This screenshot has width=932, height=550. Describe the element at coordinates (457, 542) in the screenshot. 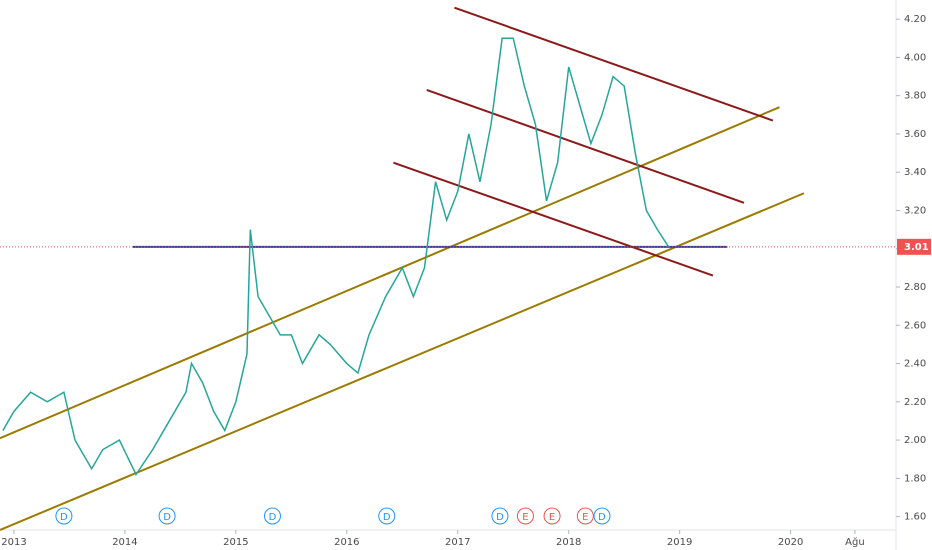

I see `x-tick-label: 2017` at that location.